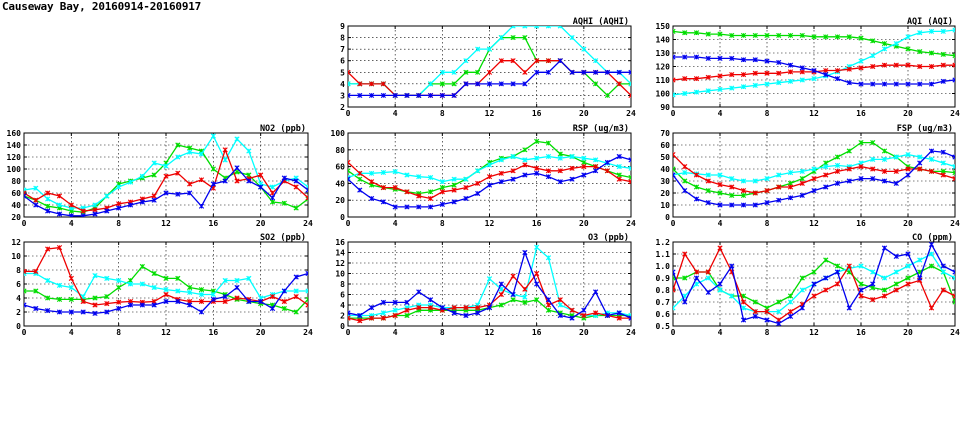 This screenshot has width=975, height=447. What do you see at coordinates (342, 49) in the screenshot?
I see `y-tick-label: 7` at bounding box center [342, 49].